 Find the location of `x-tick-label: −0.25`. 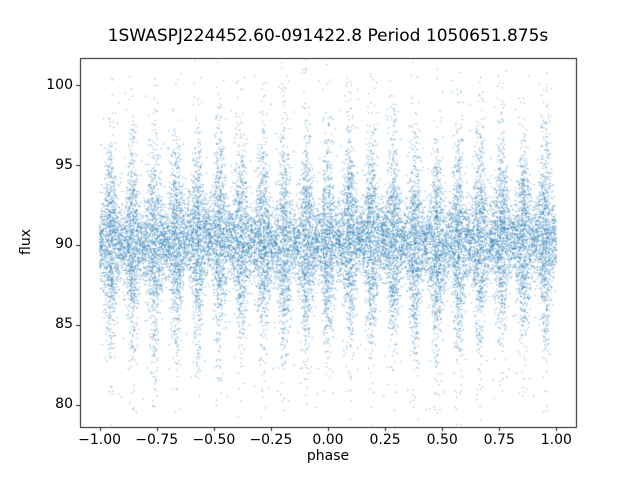

x-tick-label: −0.25 is located at coordinates (271, 440).